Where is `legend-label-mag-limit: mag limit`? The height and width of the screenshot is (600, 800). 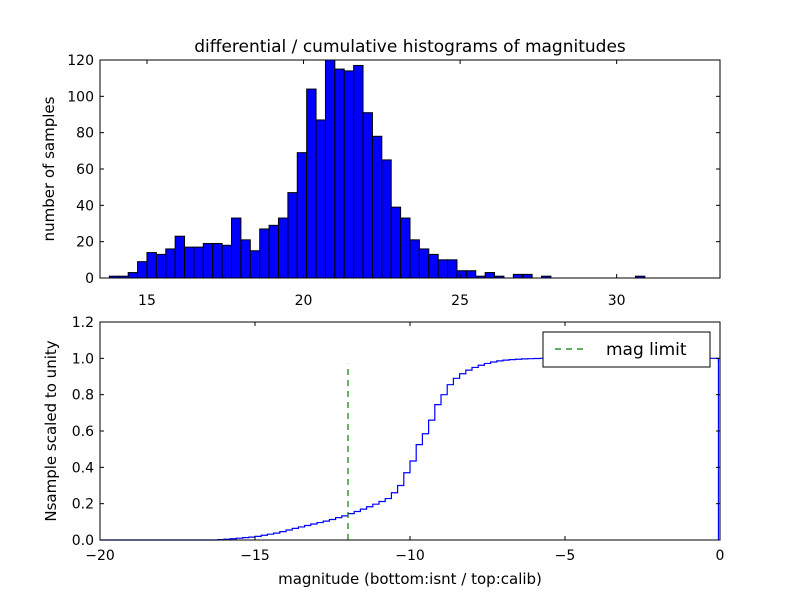 legend-label-mag-limit: mag limit is located at coordinates (646, 350).